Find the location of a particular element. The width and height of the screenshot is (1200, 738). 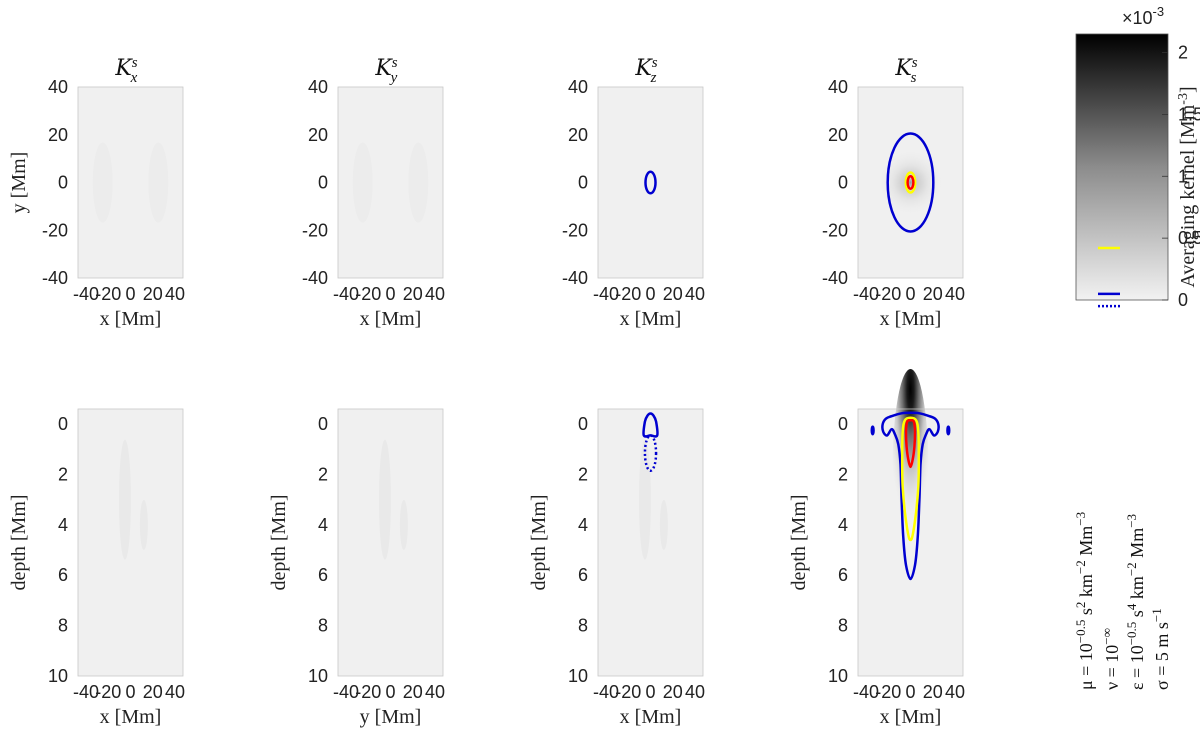

kernel-glow is located at coordinates (910, 182).